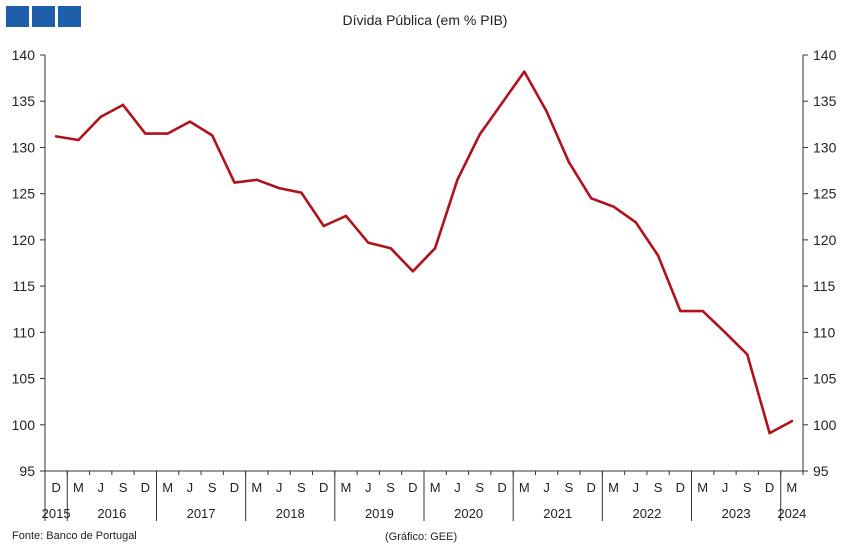 The height and width of the screenshot is (555, 850). What do you see at coordinates (825, 55) in the screenshot?
I see `y-tick-label-right: 140` at bounding box center [825, 55].